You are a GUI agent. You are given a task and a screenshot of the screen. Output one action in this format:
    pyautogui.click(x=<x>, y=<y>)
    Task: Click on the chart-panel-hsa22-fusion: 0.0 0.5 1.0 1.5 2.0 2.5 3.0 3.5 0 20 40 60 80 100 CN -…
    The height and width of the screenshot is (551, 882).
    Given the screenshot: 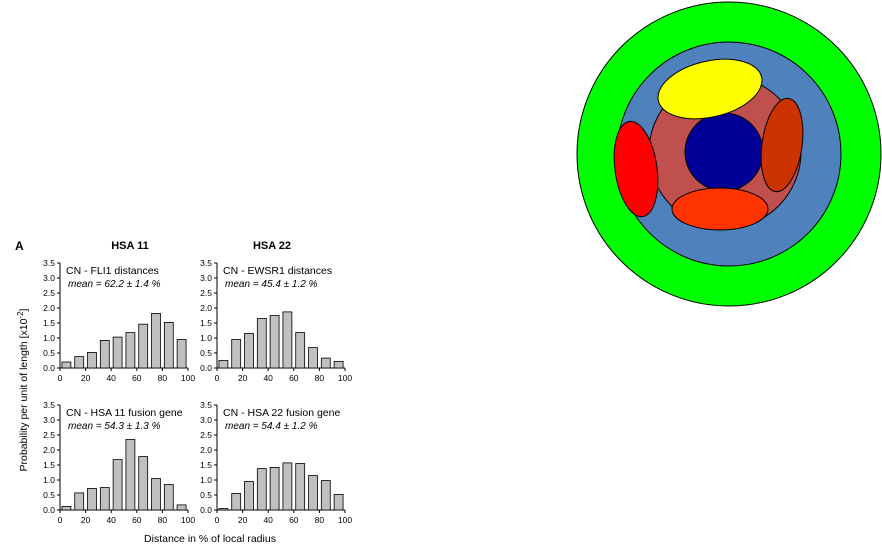 What is the action you would take?
    pyautogui.click(x=276, y=462)
    